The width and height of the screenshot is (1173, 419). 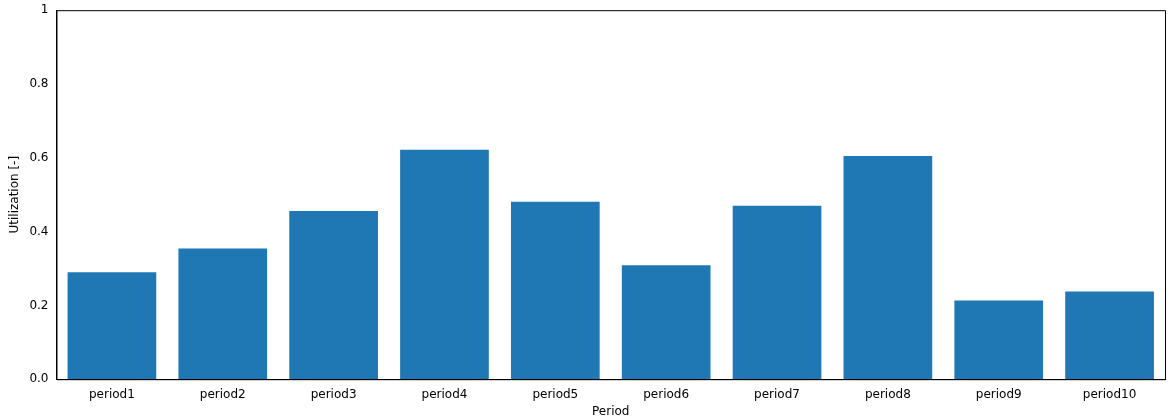 I want to click on x-tick-label: period10, so click(x=1109, y=393).